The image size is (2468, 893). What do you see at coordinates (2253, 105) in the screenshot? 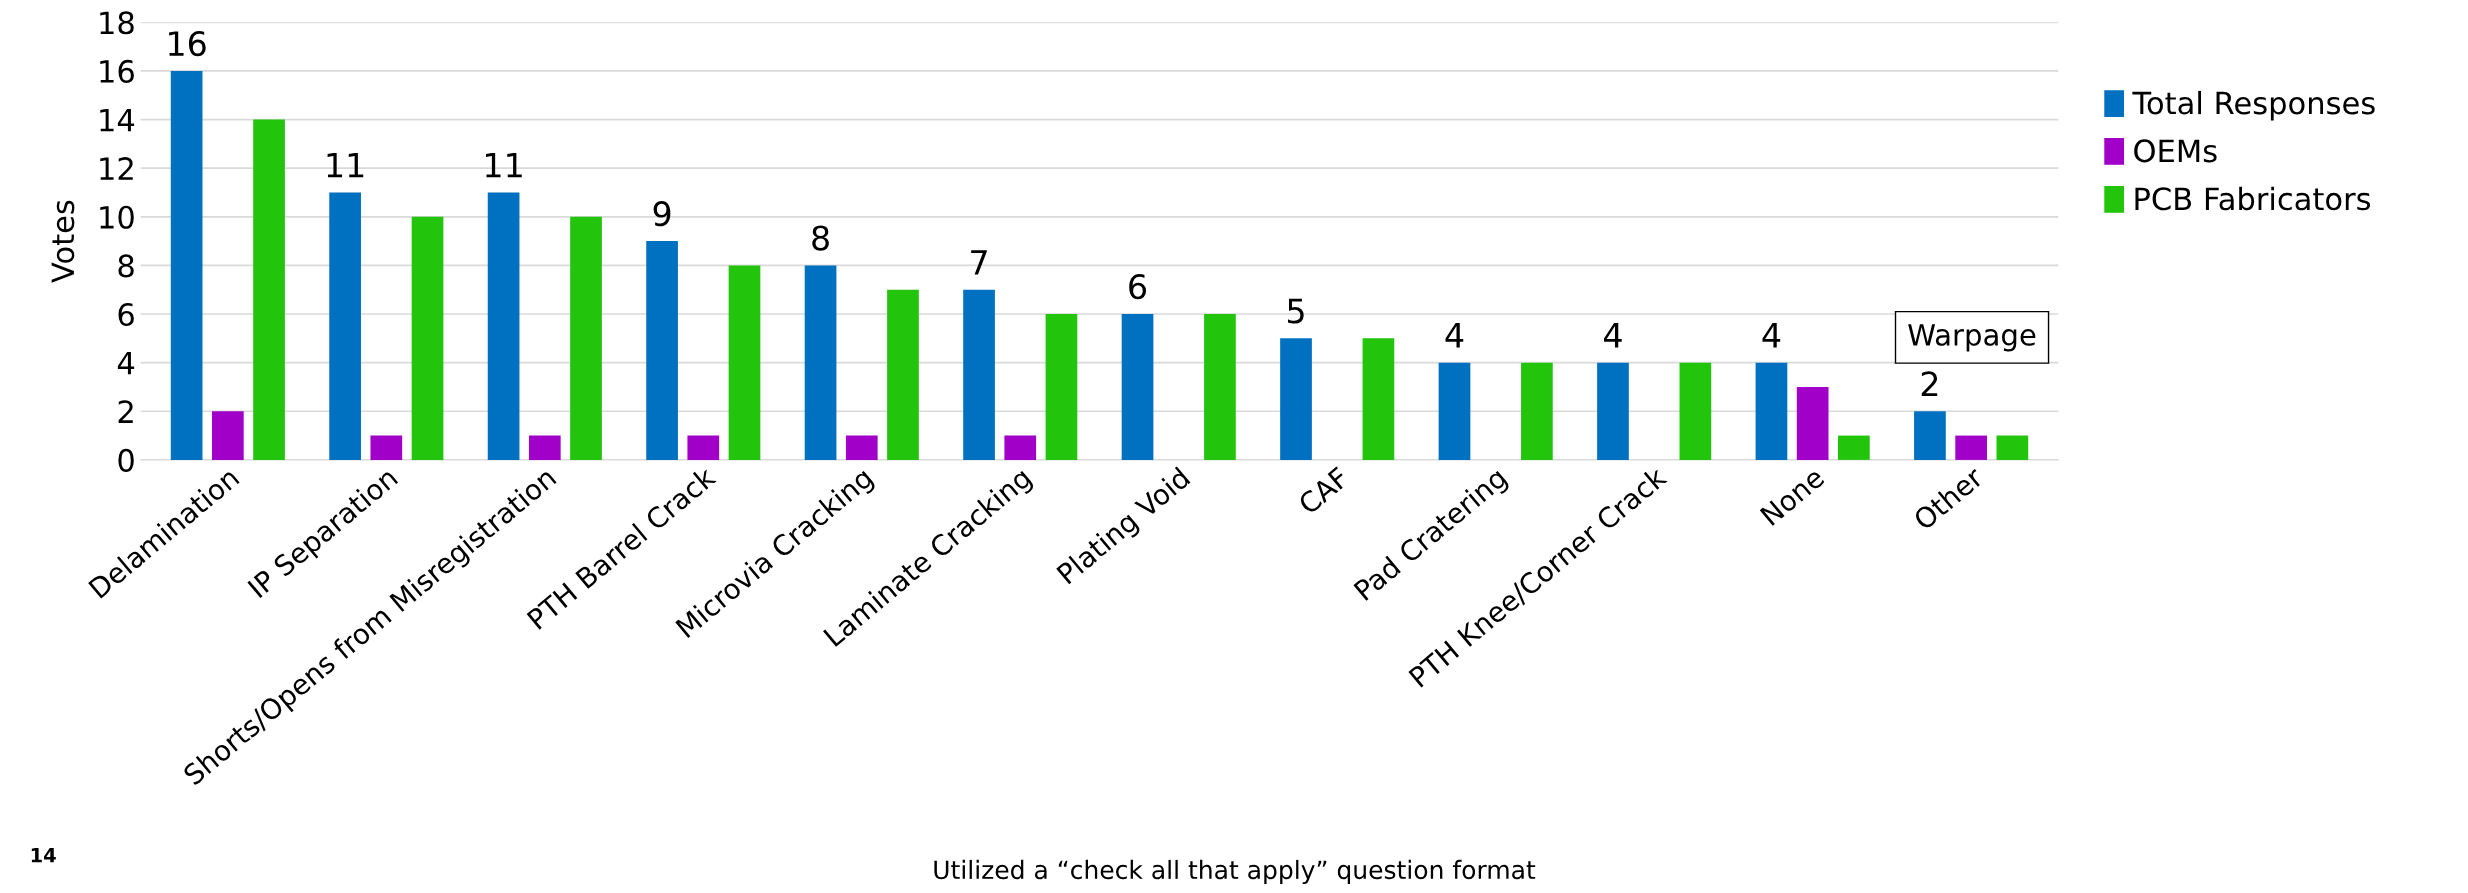
I see `legend-label: Total Responses` at bounding box center [2253, 105].